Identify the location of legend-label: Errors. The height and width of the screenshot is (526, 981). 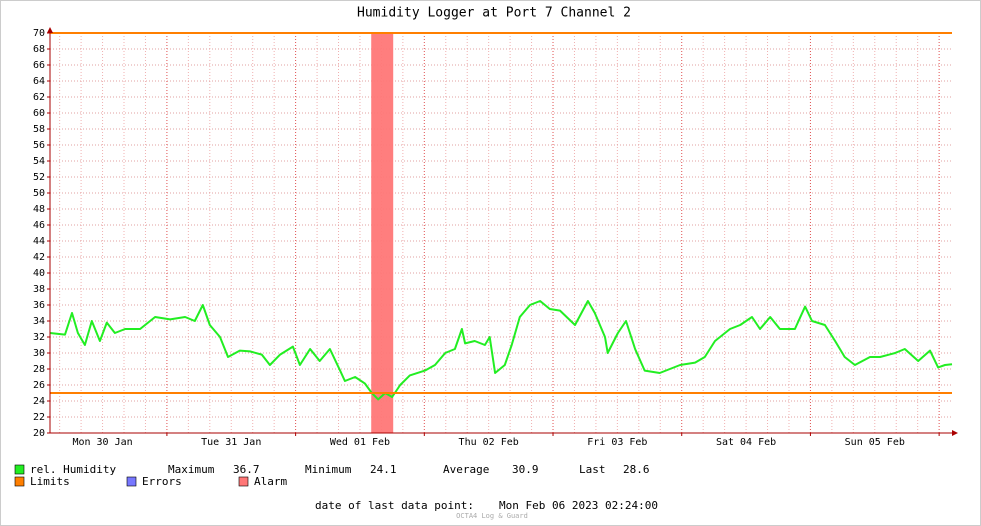
(162, 481).